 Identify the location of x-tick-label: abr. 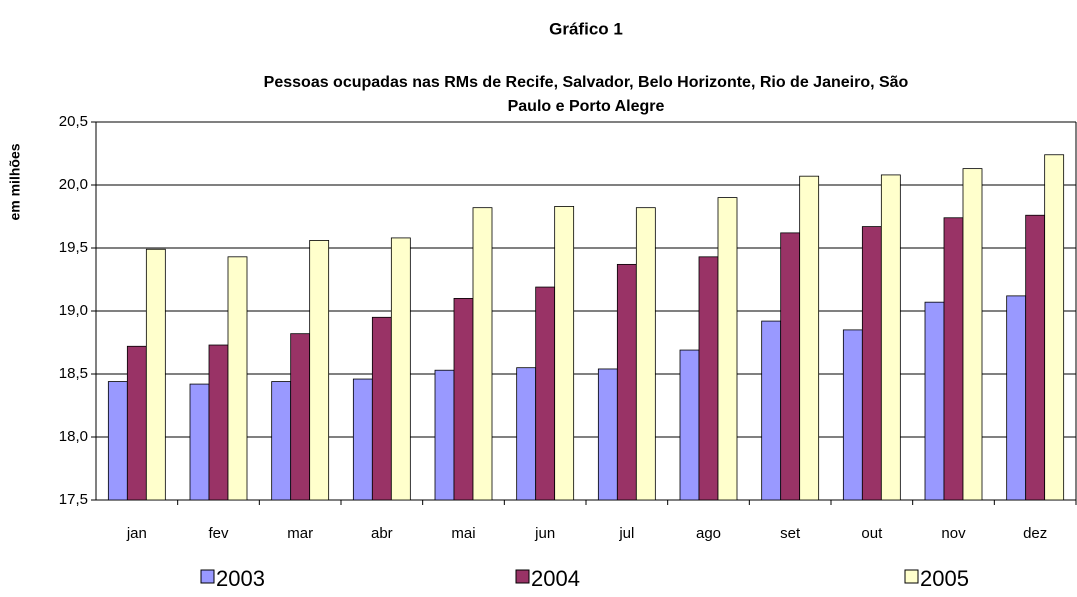
(382, 533).